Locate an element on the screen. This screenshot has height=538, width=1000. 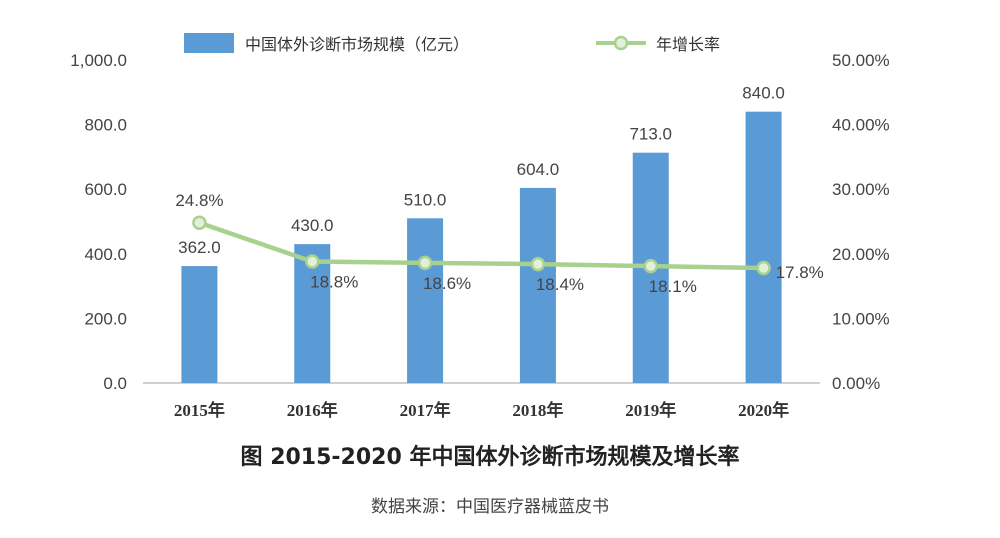
rate-line is located at coordinates (481, 245).